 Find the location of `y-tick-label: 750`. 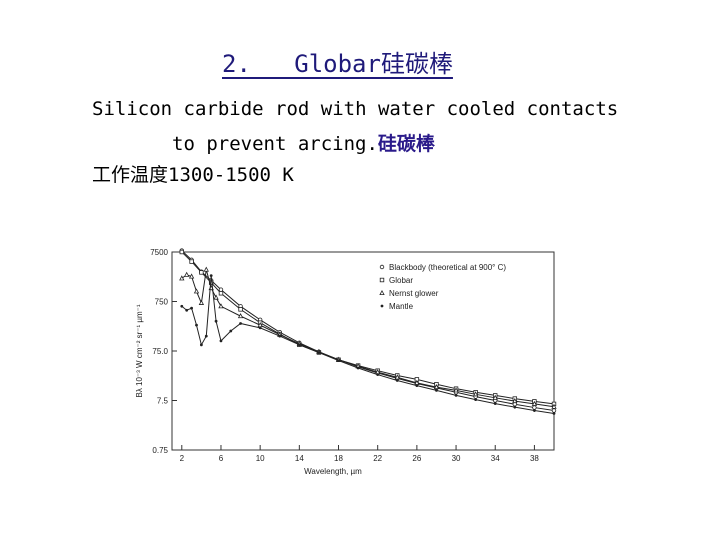

y-tick-label: 750 is located at coordinates (162, 302).